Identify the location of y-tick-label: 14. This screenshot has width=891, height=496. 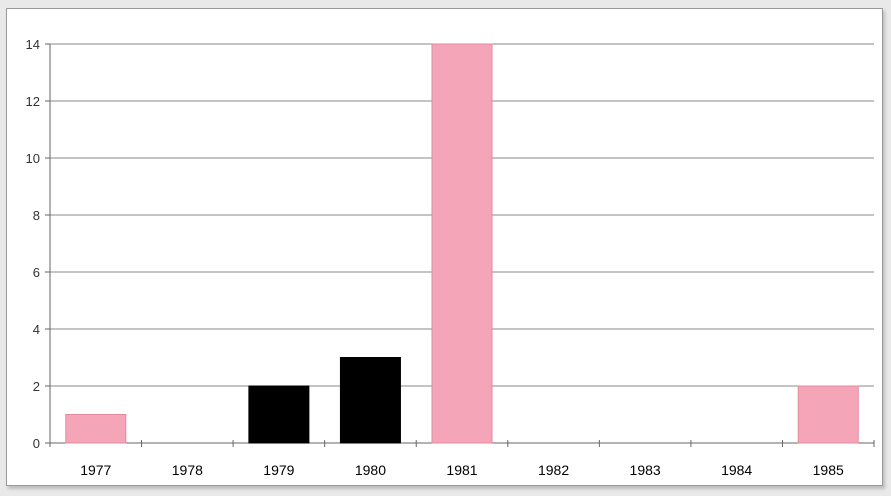
(33, 44).